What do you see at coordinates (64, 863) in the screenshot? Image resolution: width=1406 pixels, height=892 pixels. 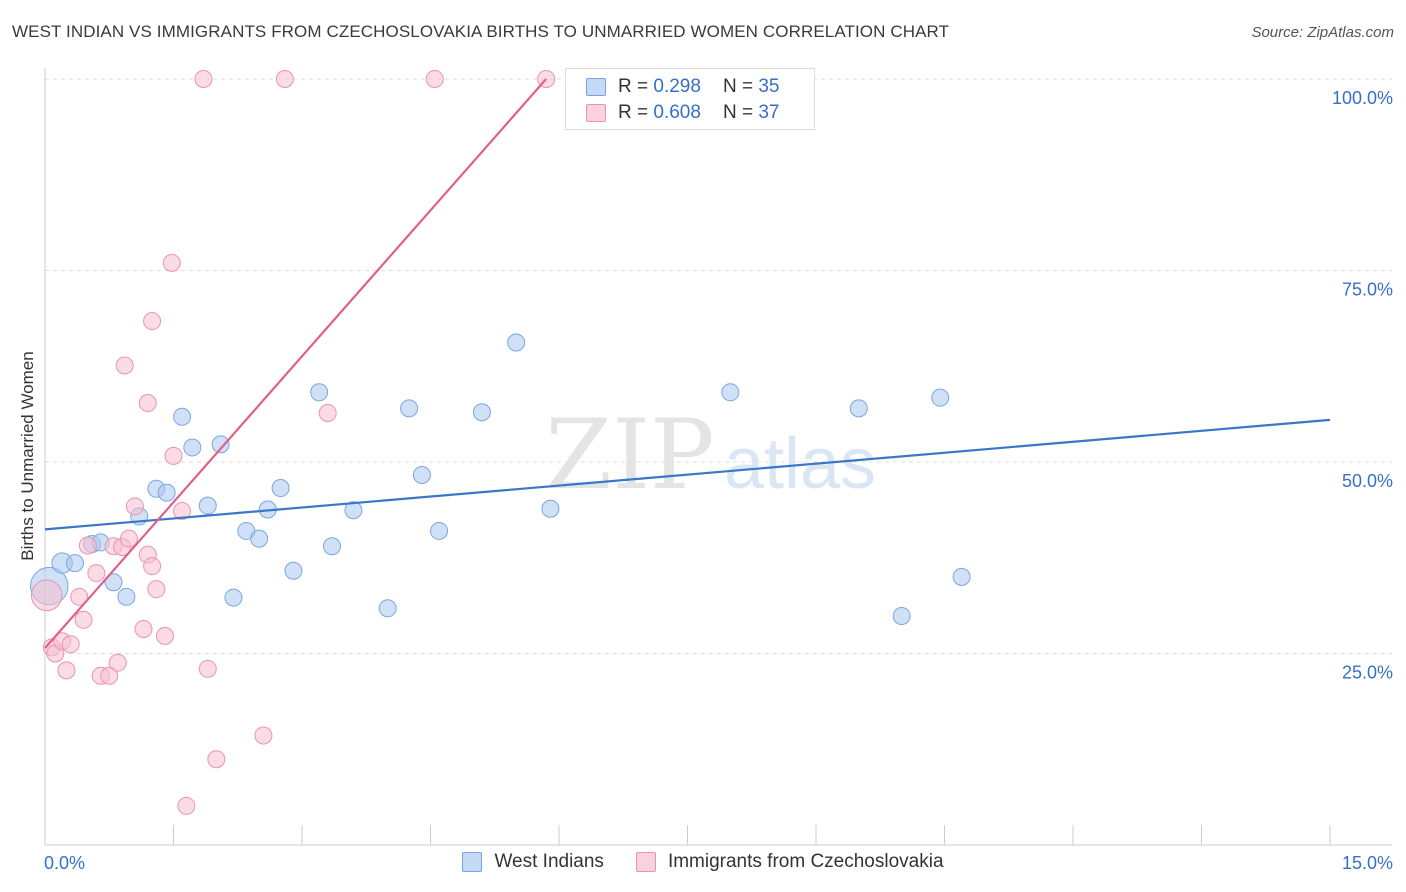 I see `x-tick-label: 0.0%` at bounding box center [64, 863].